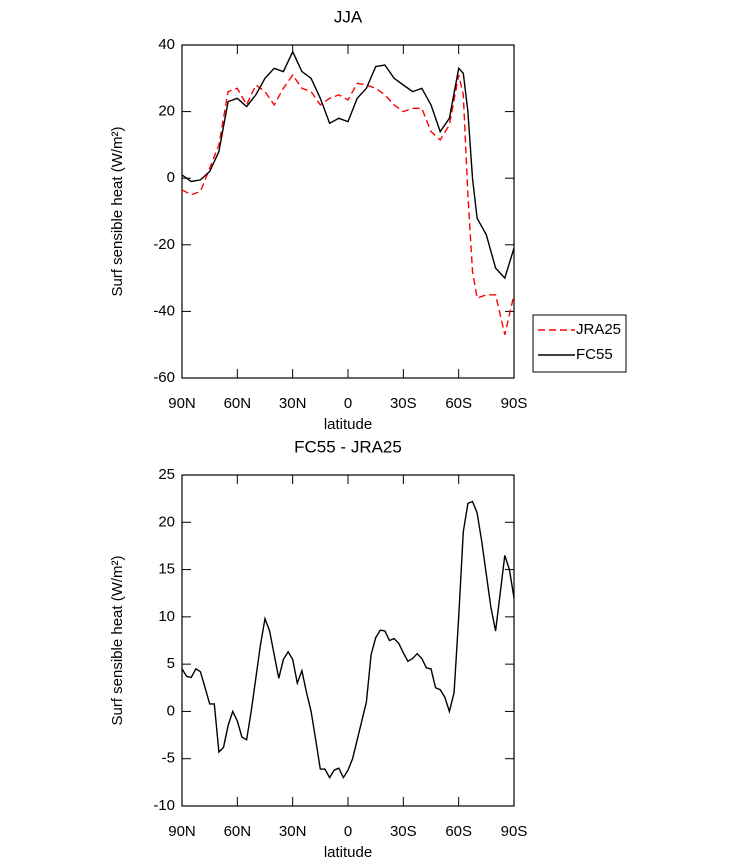 Image resolution: width=733 pixels, height=866 pixels. What do you see at coordinates (348, 16) in the screenshot?
I see `chart-title: JJA` at bounding box center [348, 16].